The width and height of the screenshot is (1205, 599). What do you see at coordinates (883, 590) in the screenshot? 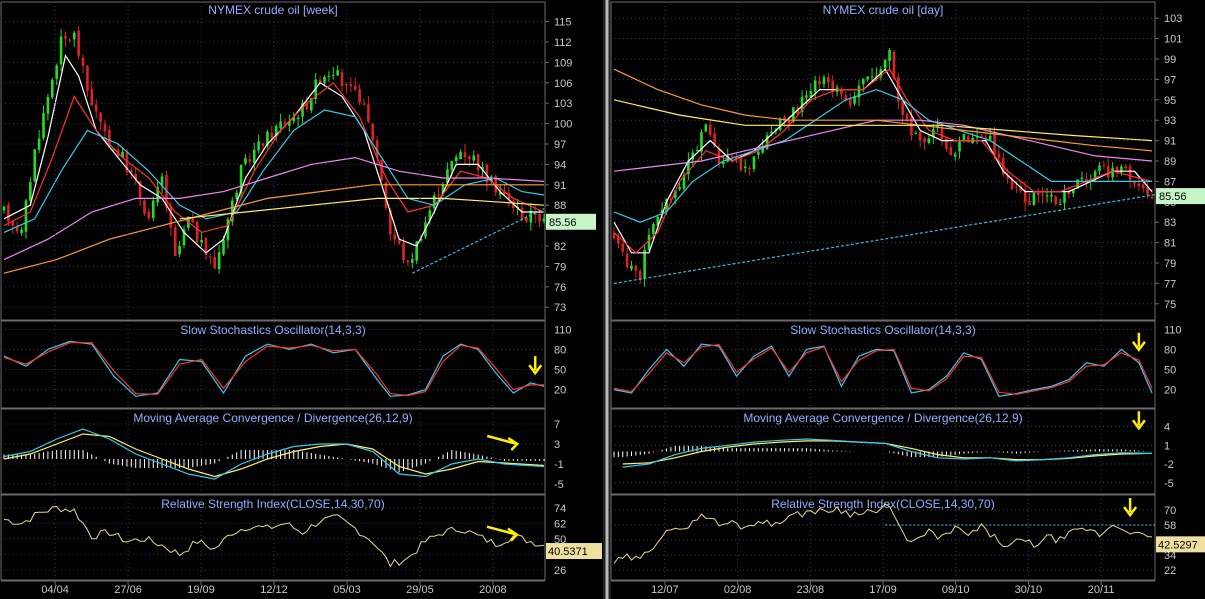
I see `x-tick-label: 17/09` at bounding box center [883, 590].